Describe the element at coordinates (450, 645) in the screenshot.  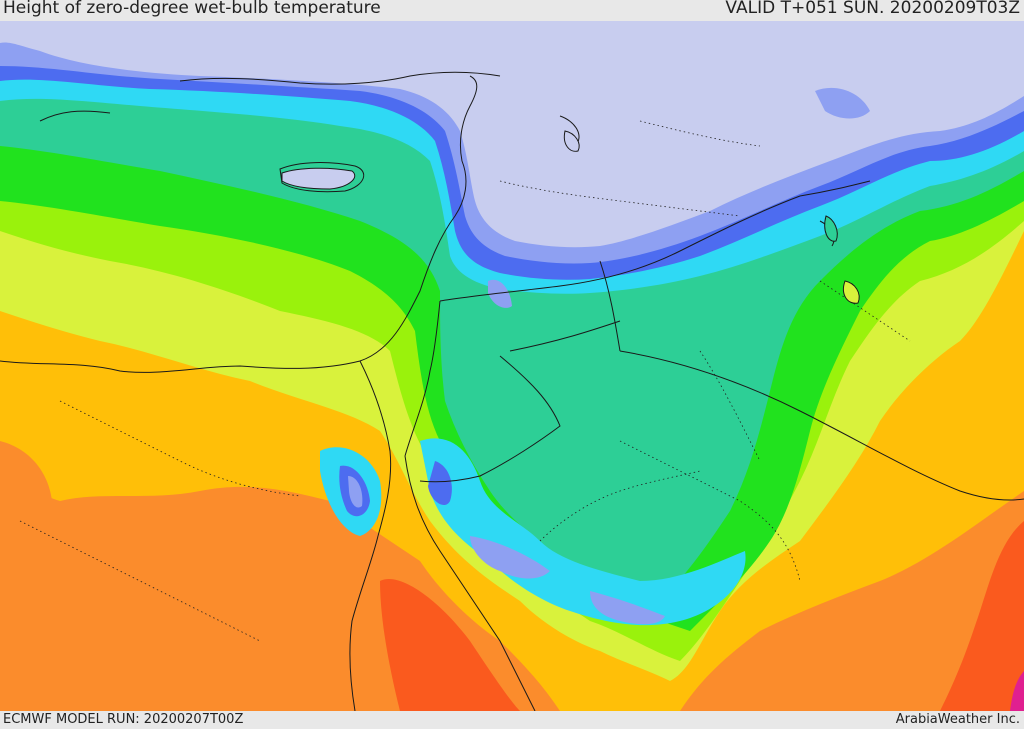
I see `red-patch-egypt` at that location.